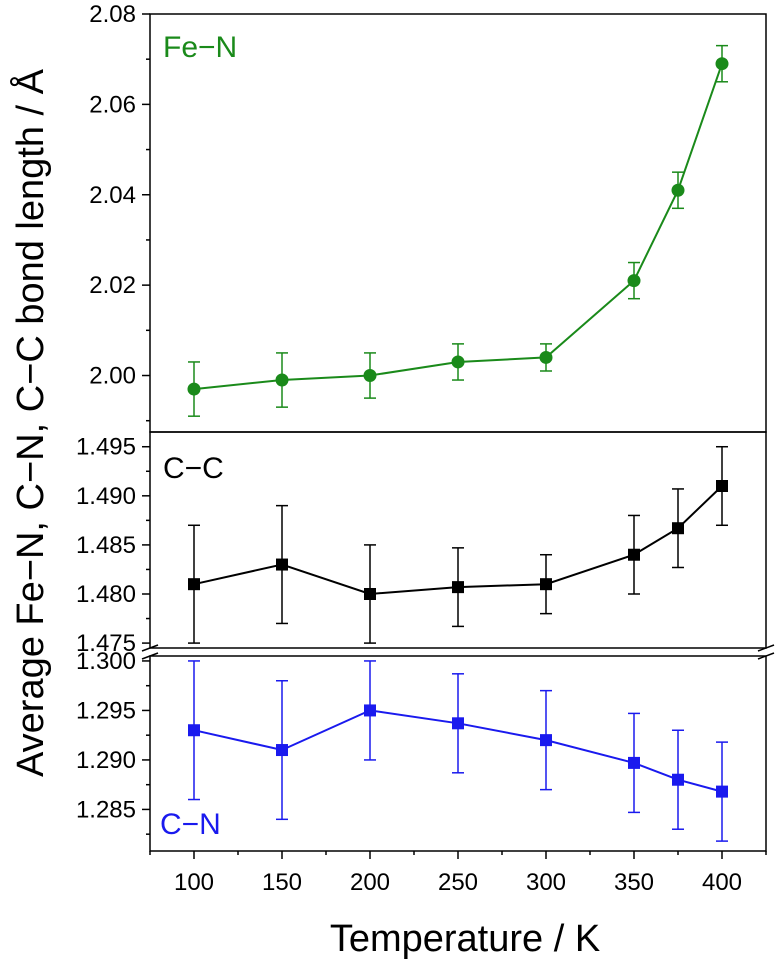 The height and width of the screenshot is (966, 782). Describe the element at coordinates (106, 594) in the screenshot. I see `y-tick-label: 1.480` at that location.